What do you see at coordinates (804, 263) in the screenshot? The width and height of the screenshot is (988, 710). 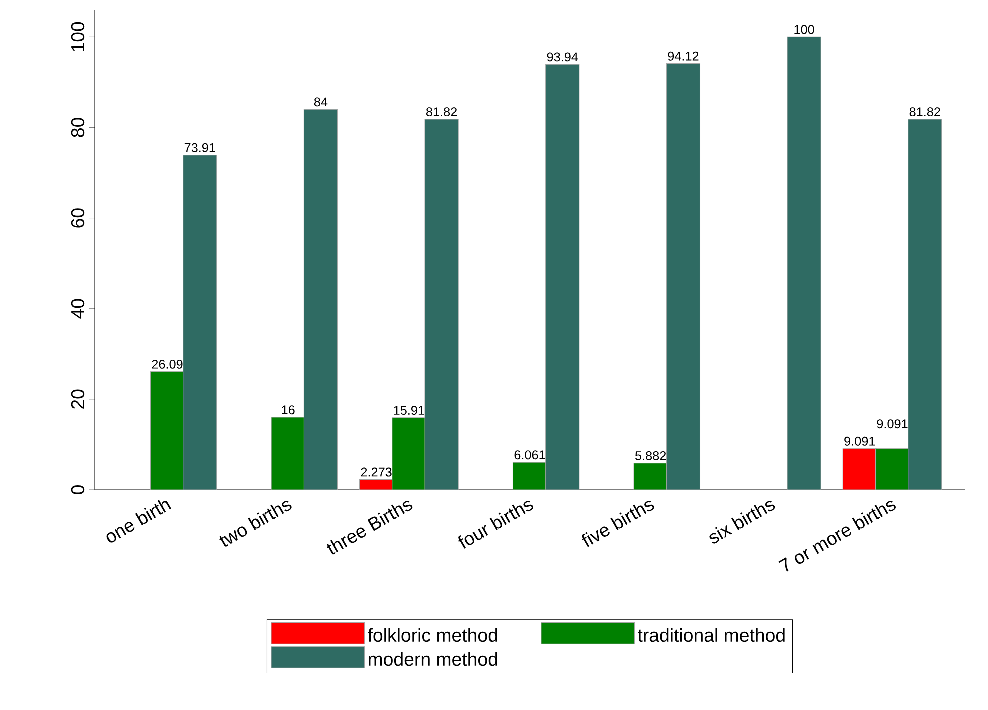 I see `bar` at bounding box center [804, 263].